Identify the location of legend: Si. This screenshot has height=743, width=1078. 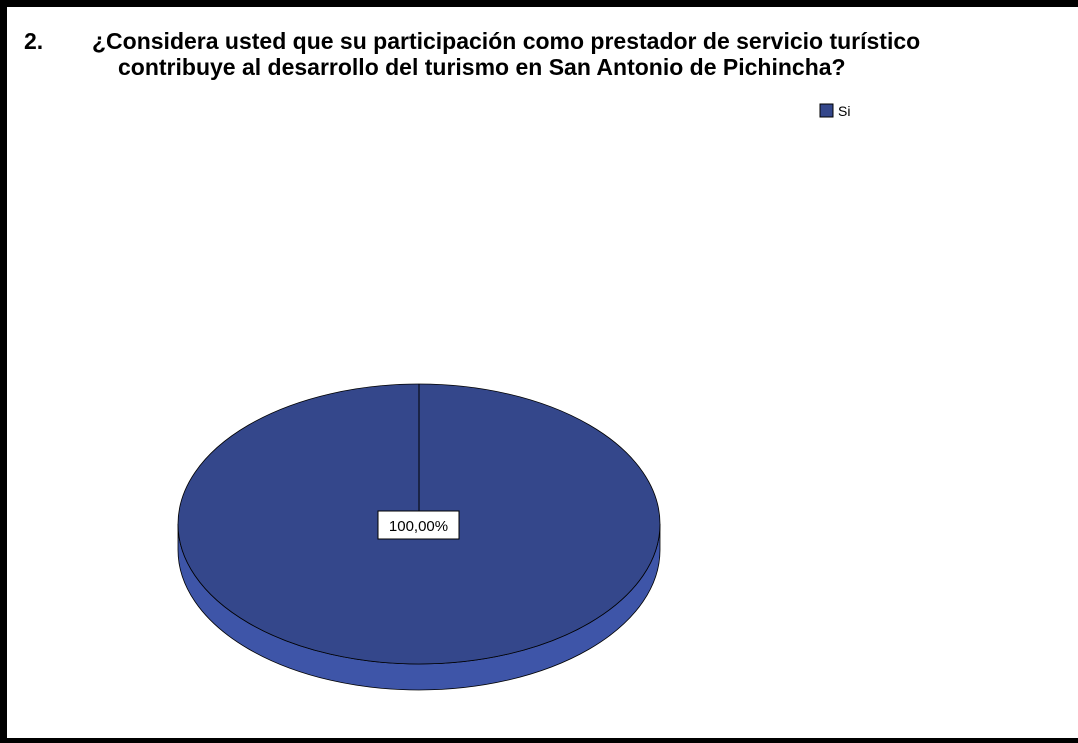
(834, 111).